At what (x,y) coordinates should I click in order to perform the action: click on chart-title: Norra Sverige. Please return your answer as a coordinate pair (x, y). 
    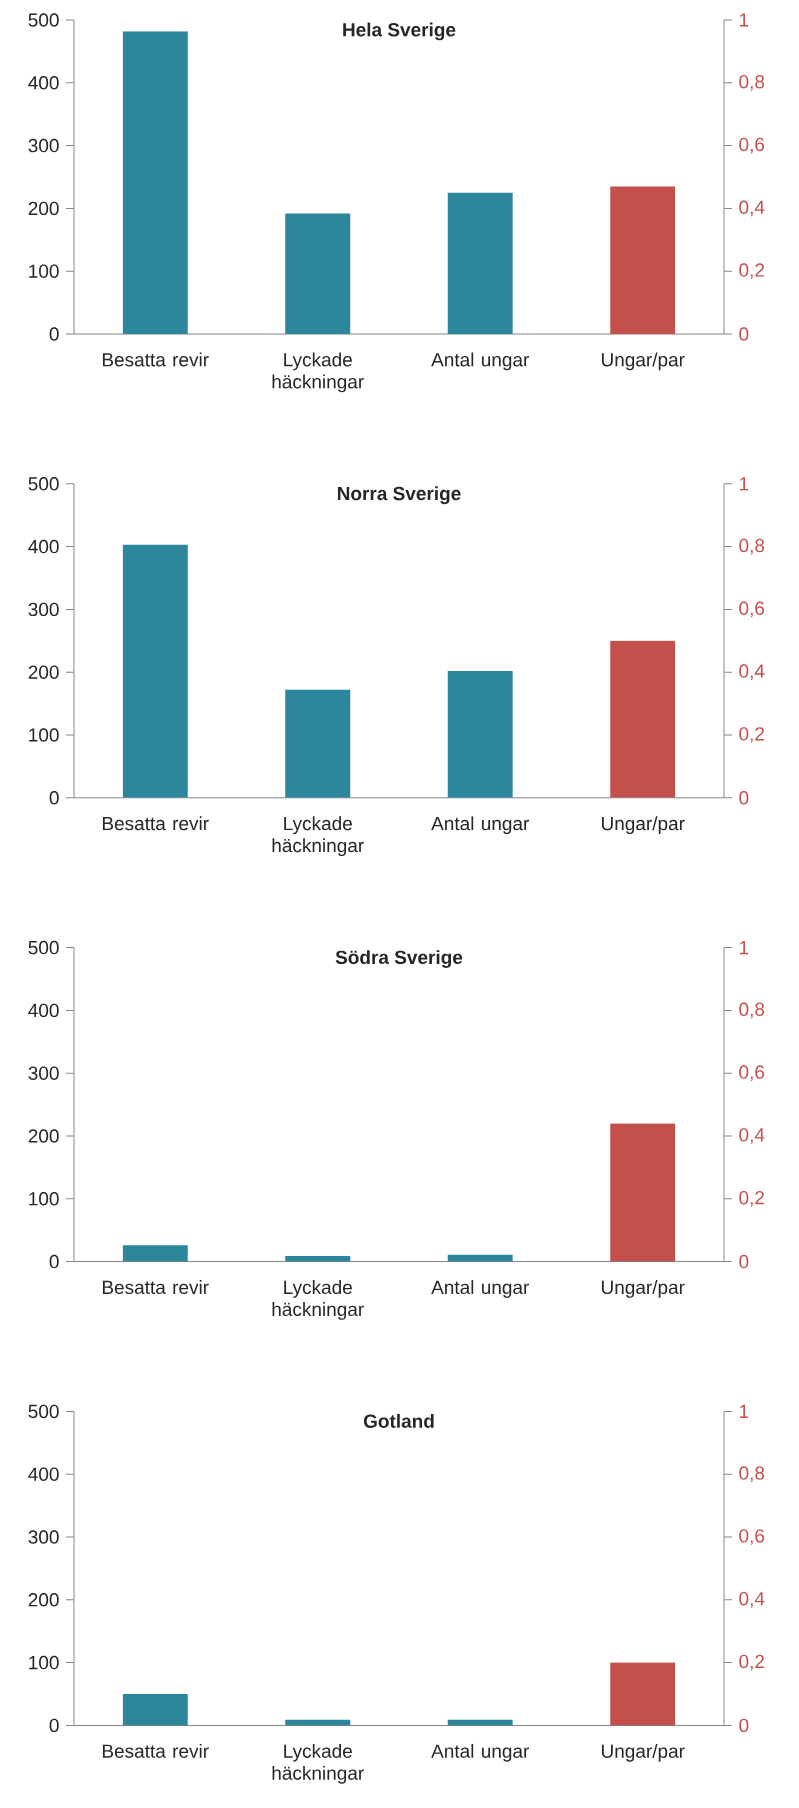
    Looking at the image, I should click on (399, 495).